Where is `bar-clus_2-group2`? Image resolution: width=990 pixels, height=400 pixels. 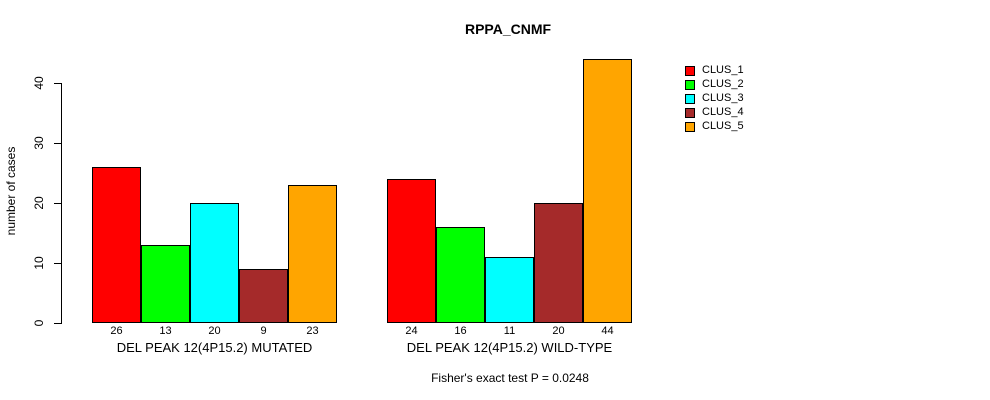
bar-clus_2-group2 is located at coordinates (460, 275).